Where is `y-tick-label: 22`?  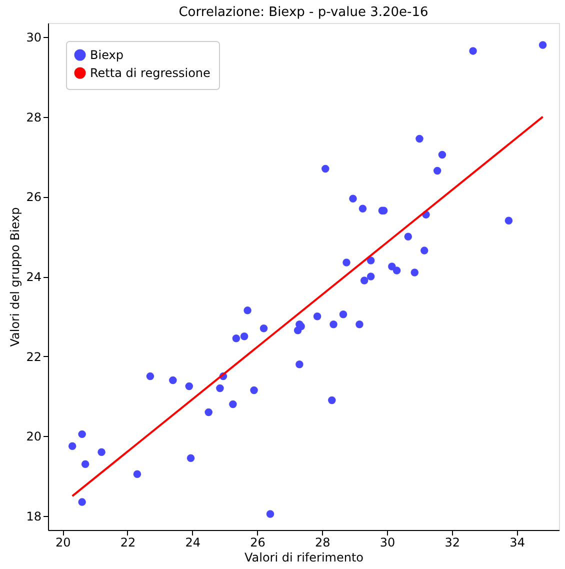 y-tick-label: 22 is located at coordinates (34, 357).